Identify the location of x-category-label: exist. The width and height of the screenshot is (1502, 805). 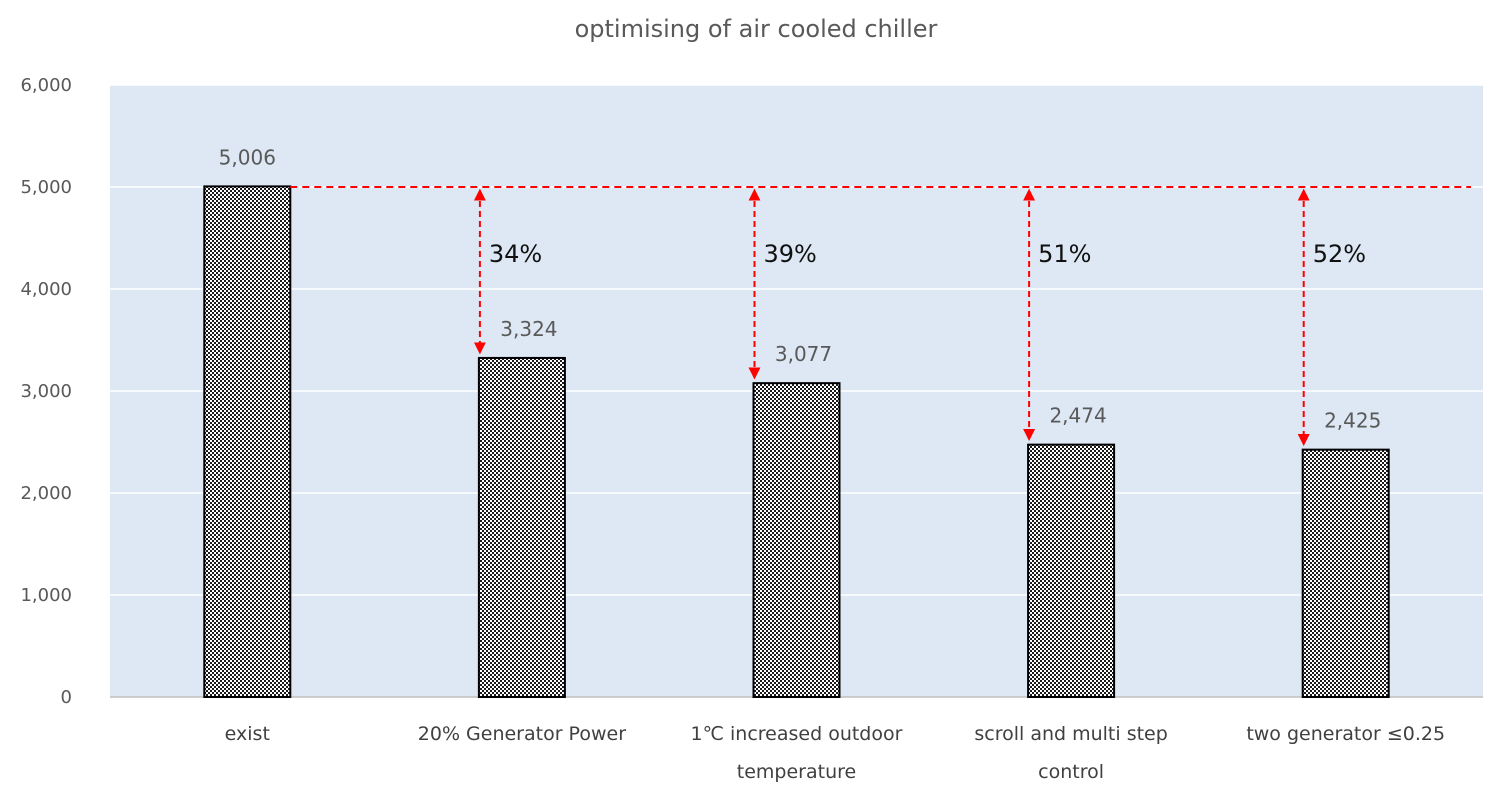
(247, 734).